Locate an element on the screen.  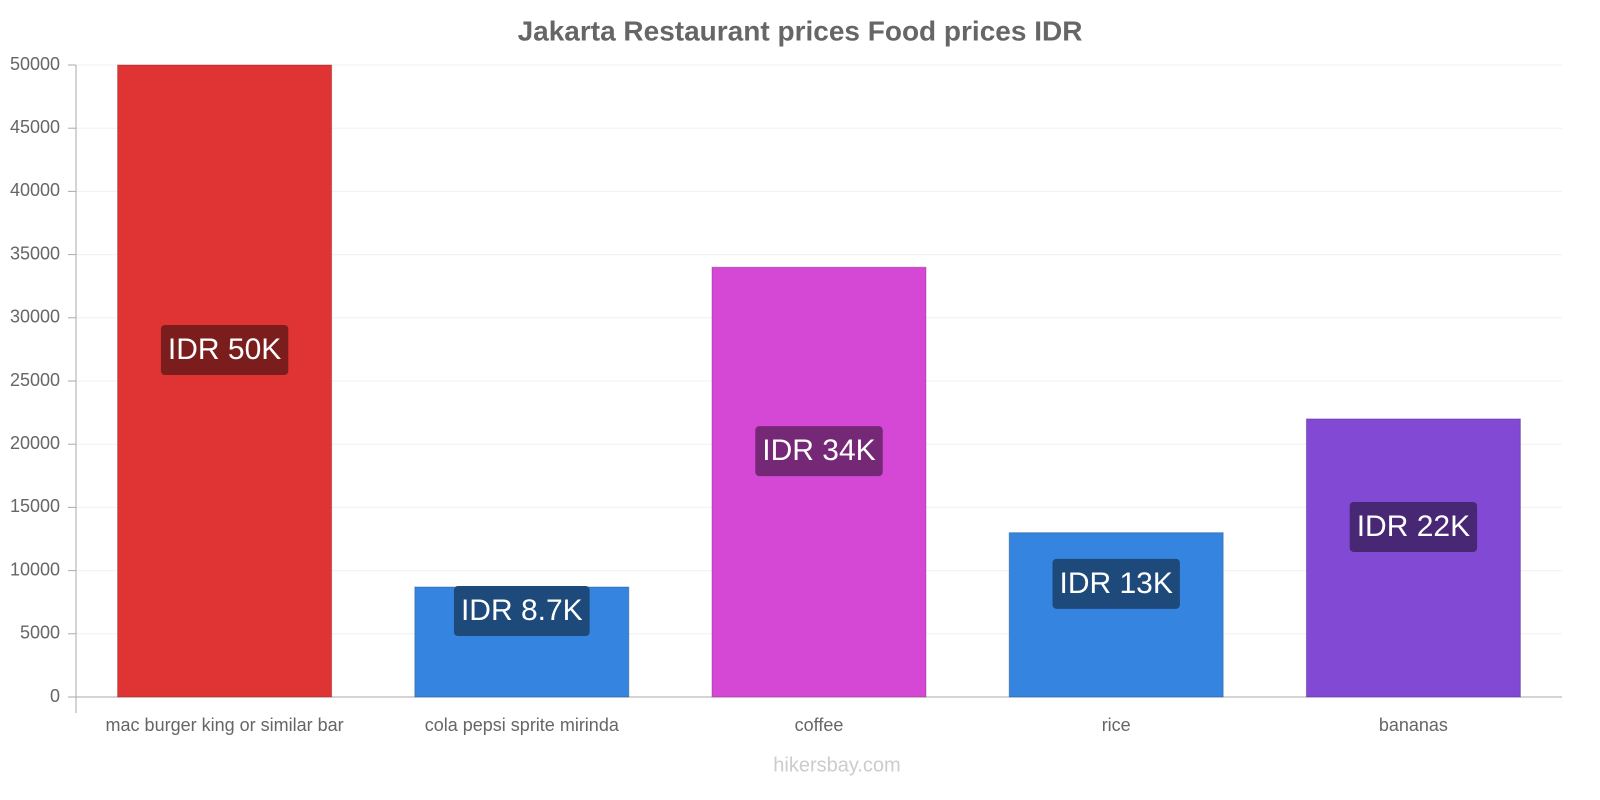
y-tick-label: 35000 is located at coordinates (35, 253).